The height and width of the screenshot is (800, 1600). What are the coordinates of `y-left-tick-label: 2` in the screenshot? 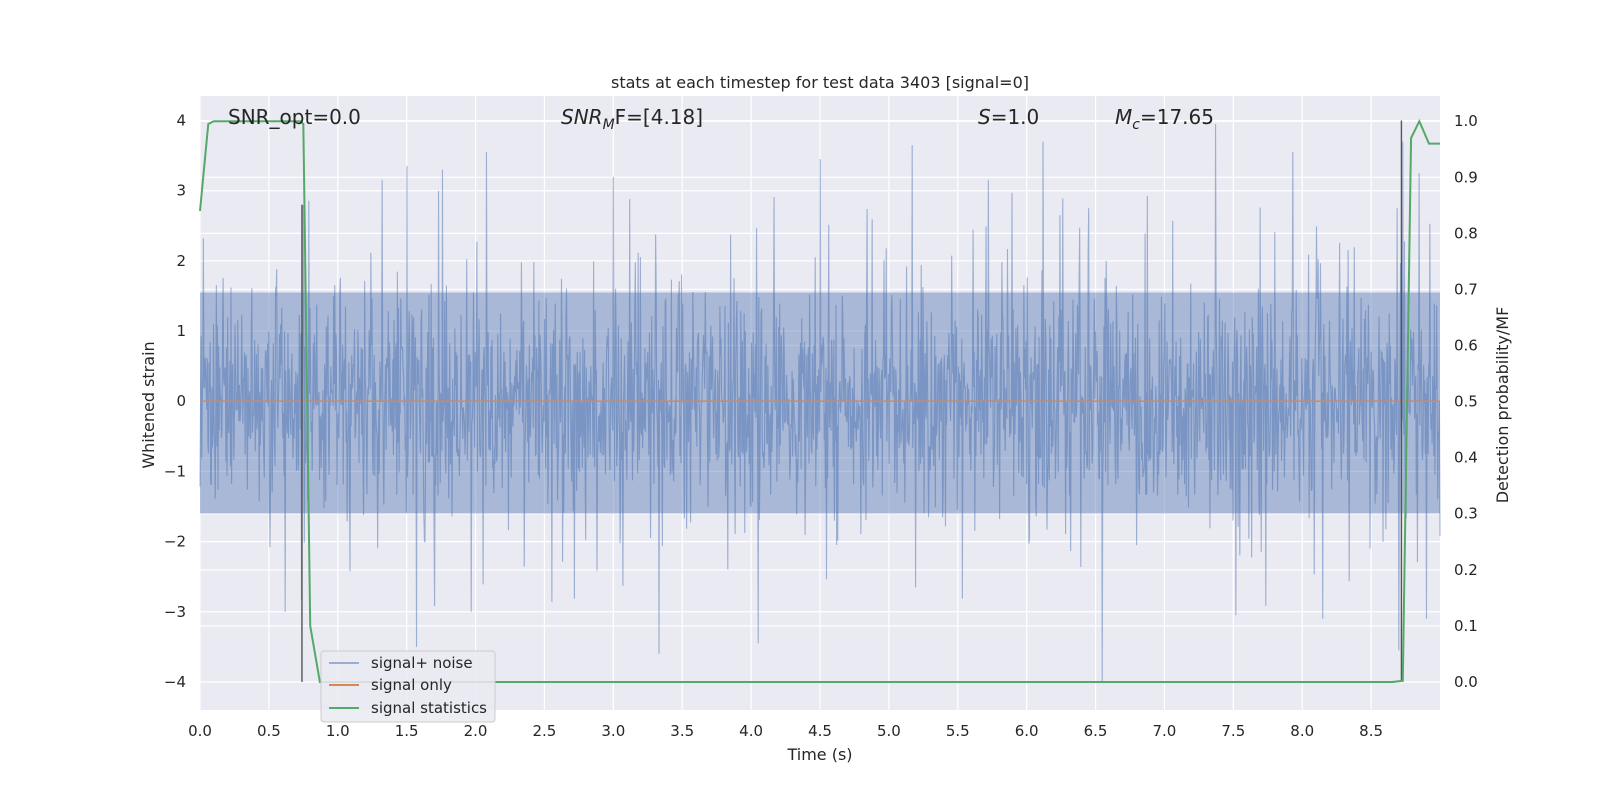 It's located at (181, 261).